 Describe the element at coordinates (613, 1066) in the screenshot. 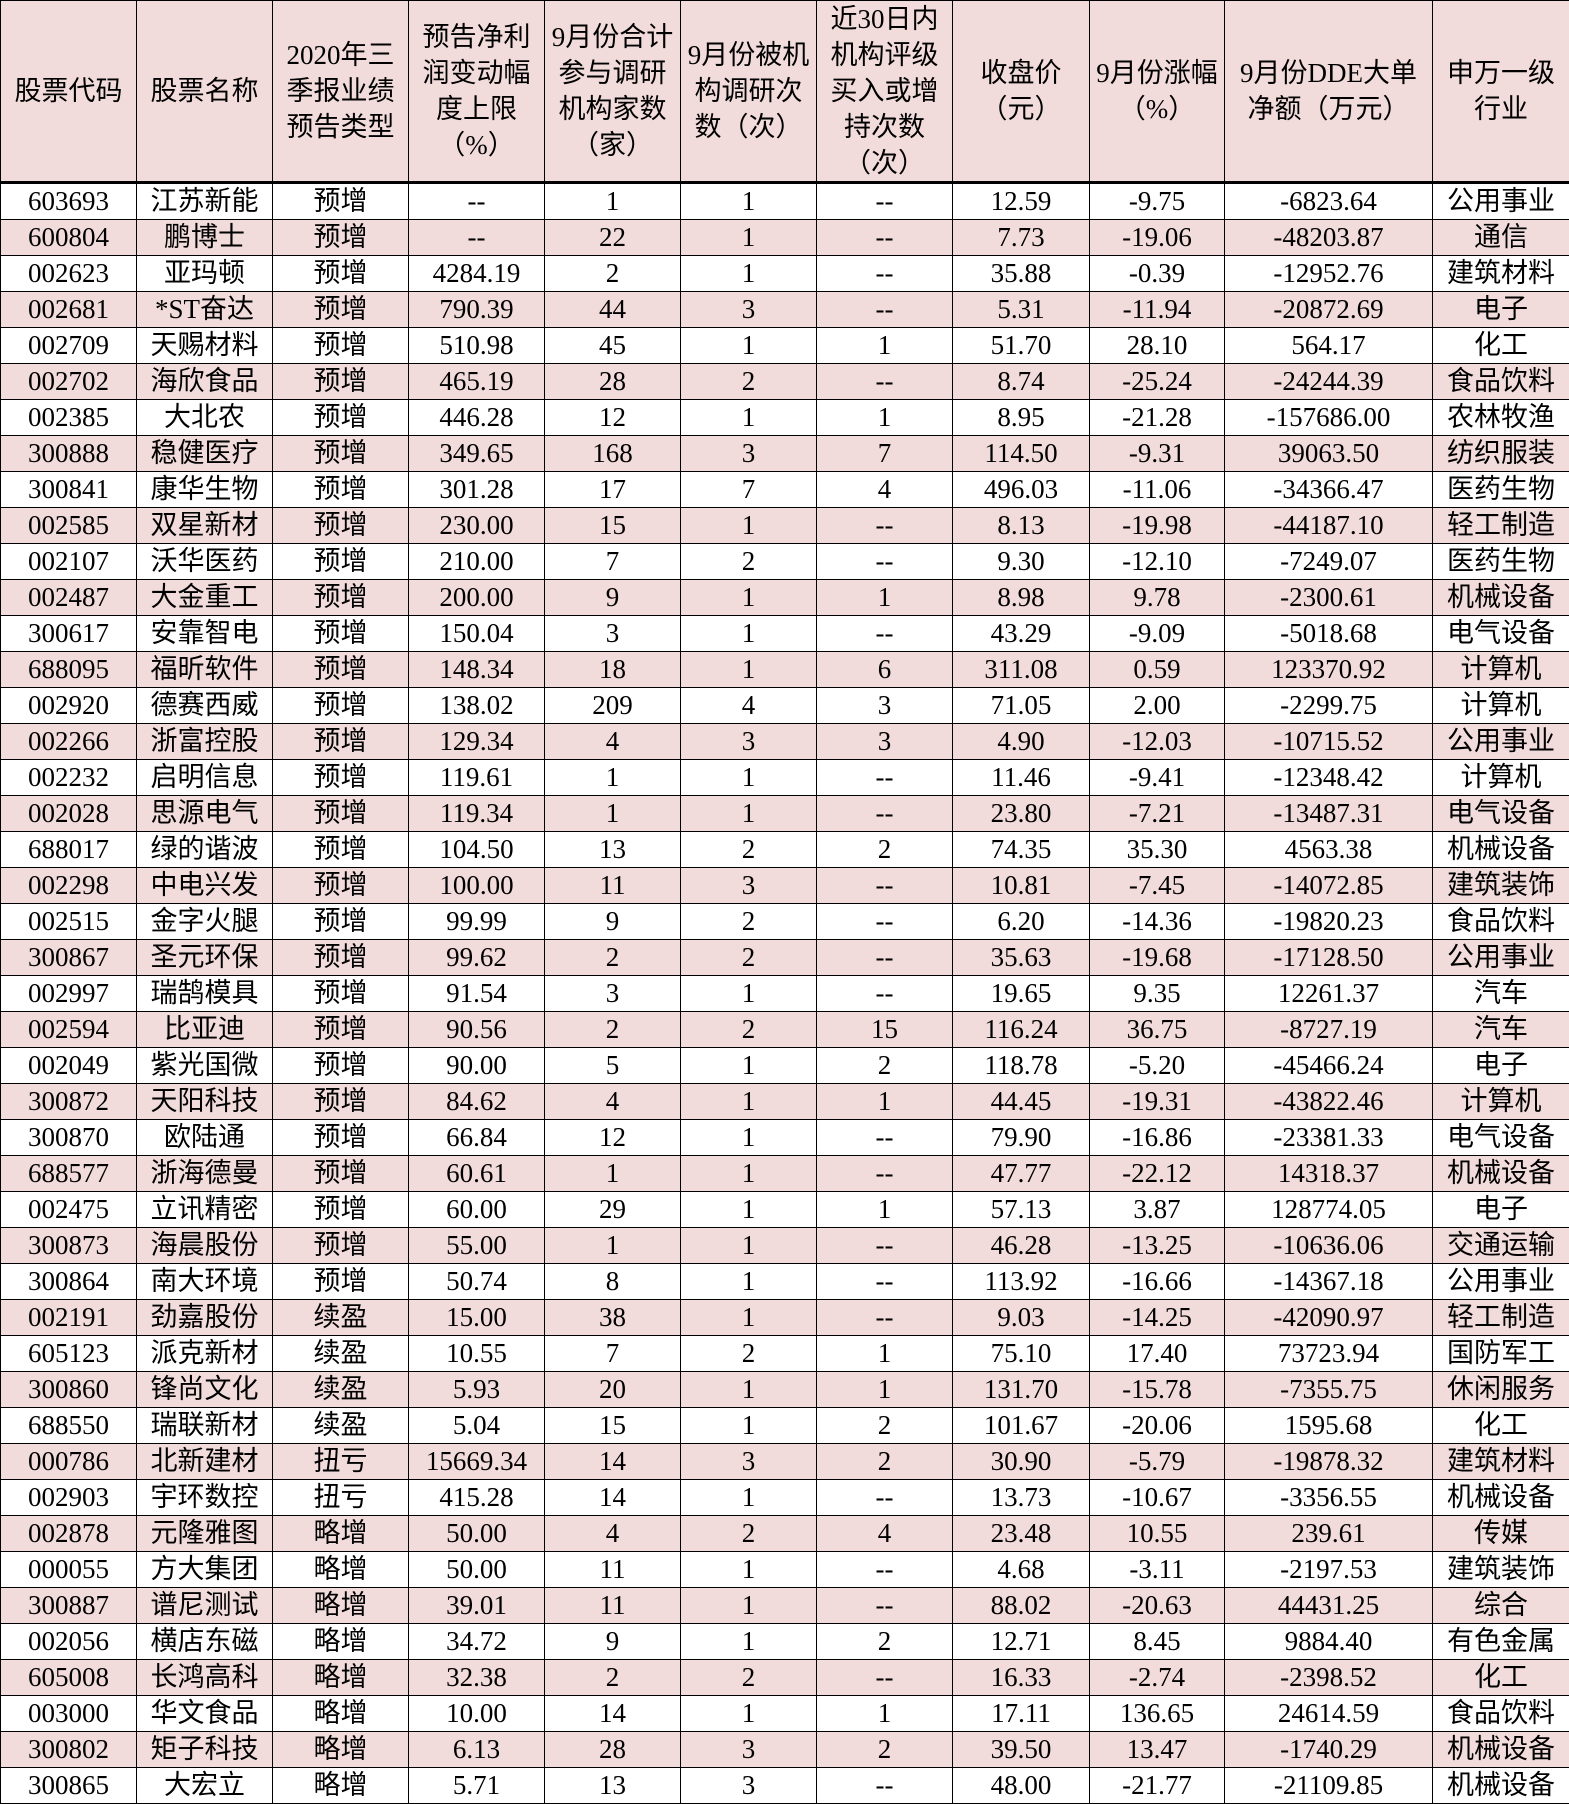

I see `cell-institution-count: 5` at that location.